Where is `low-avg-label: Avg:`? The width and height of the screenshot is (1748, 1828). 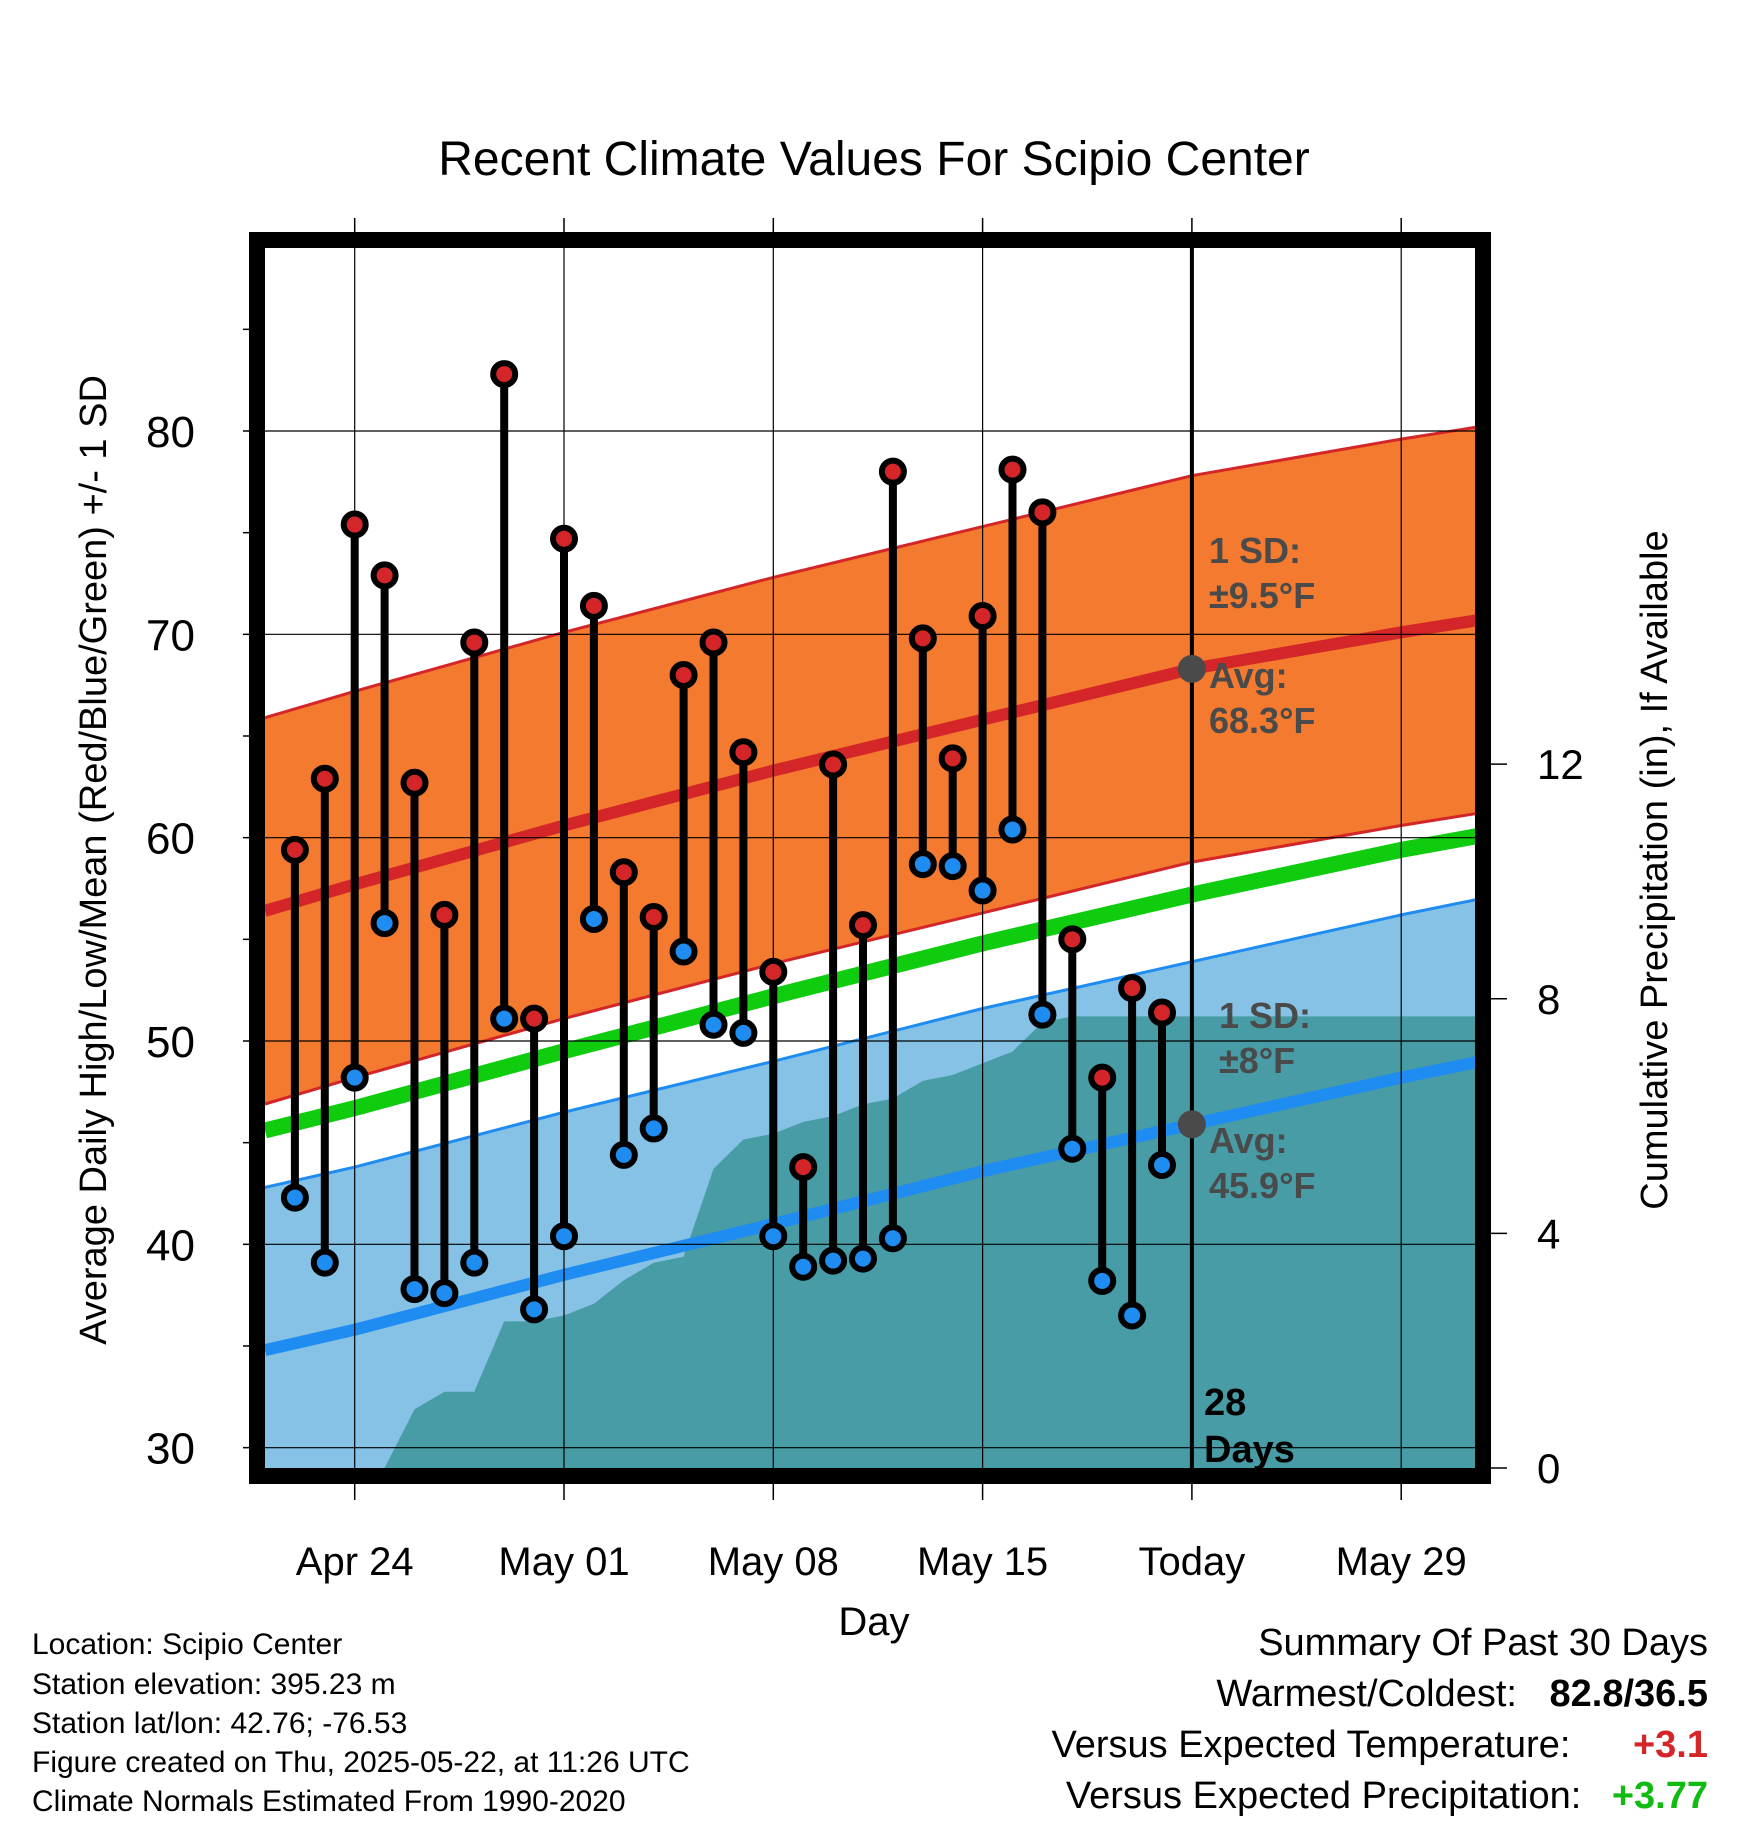 low-avg-label: Avg: is located at coordinates (1248, 1140).